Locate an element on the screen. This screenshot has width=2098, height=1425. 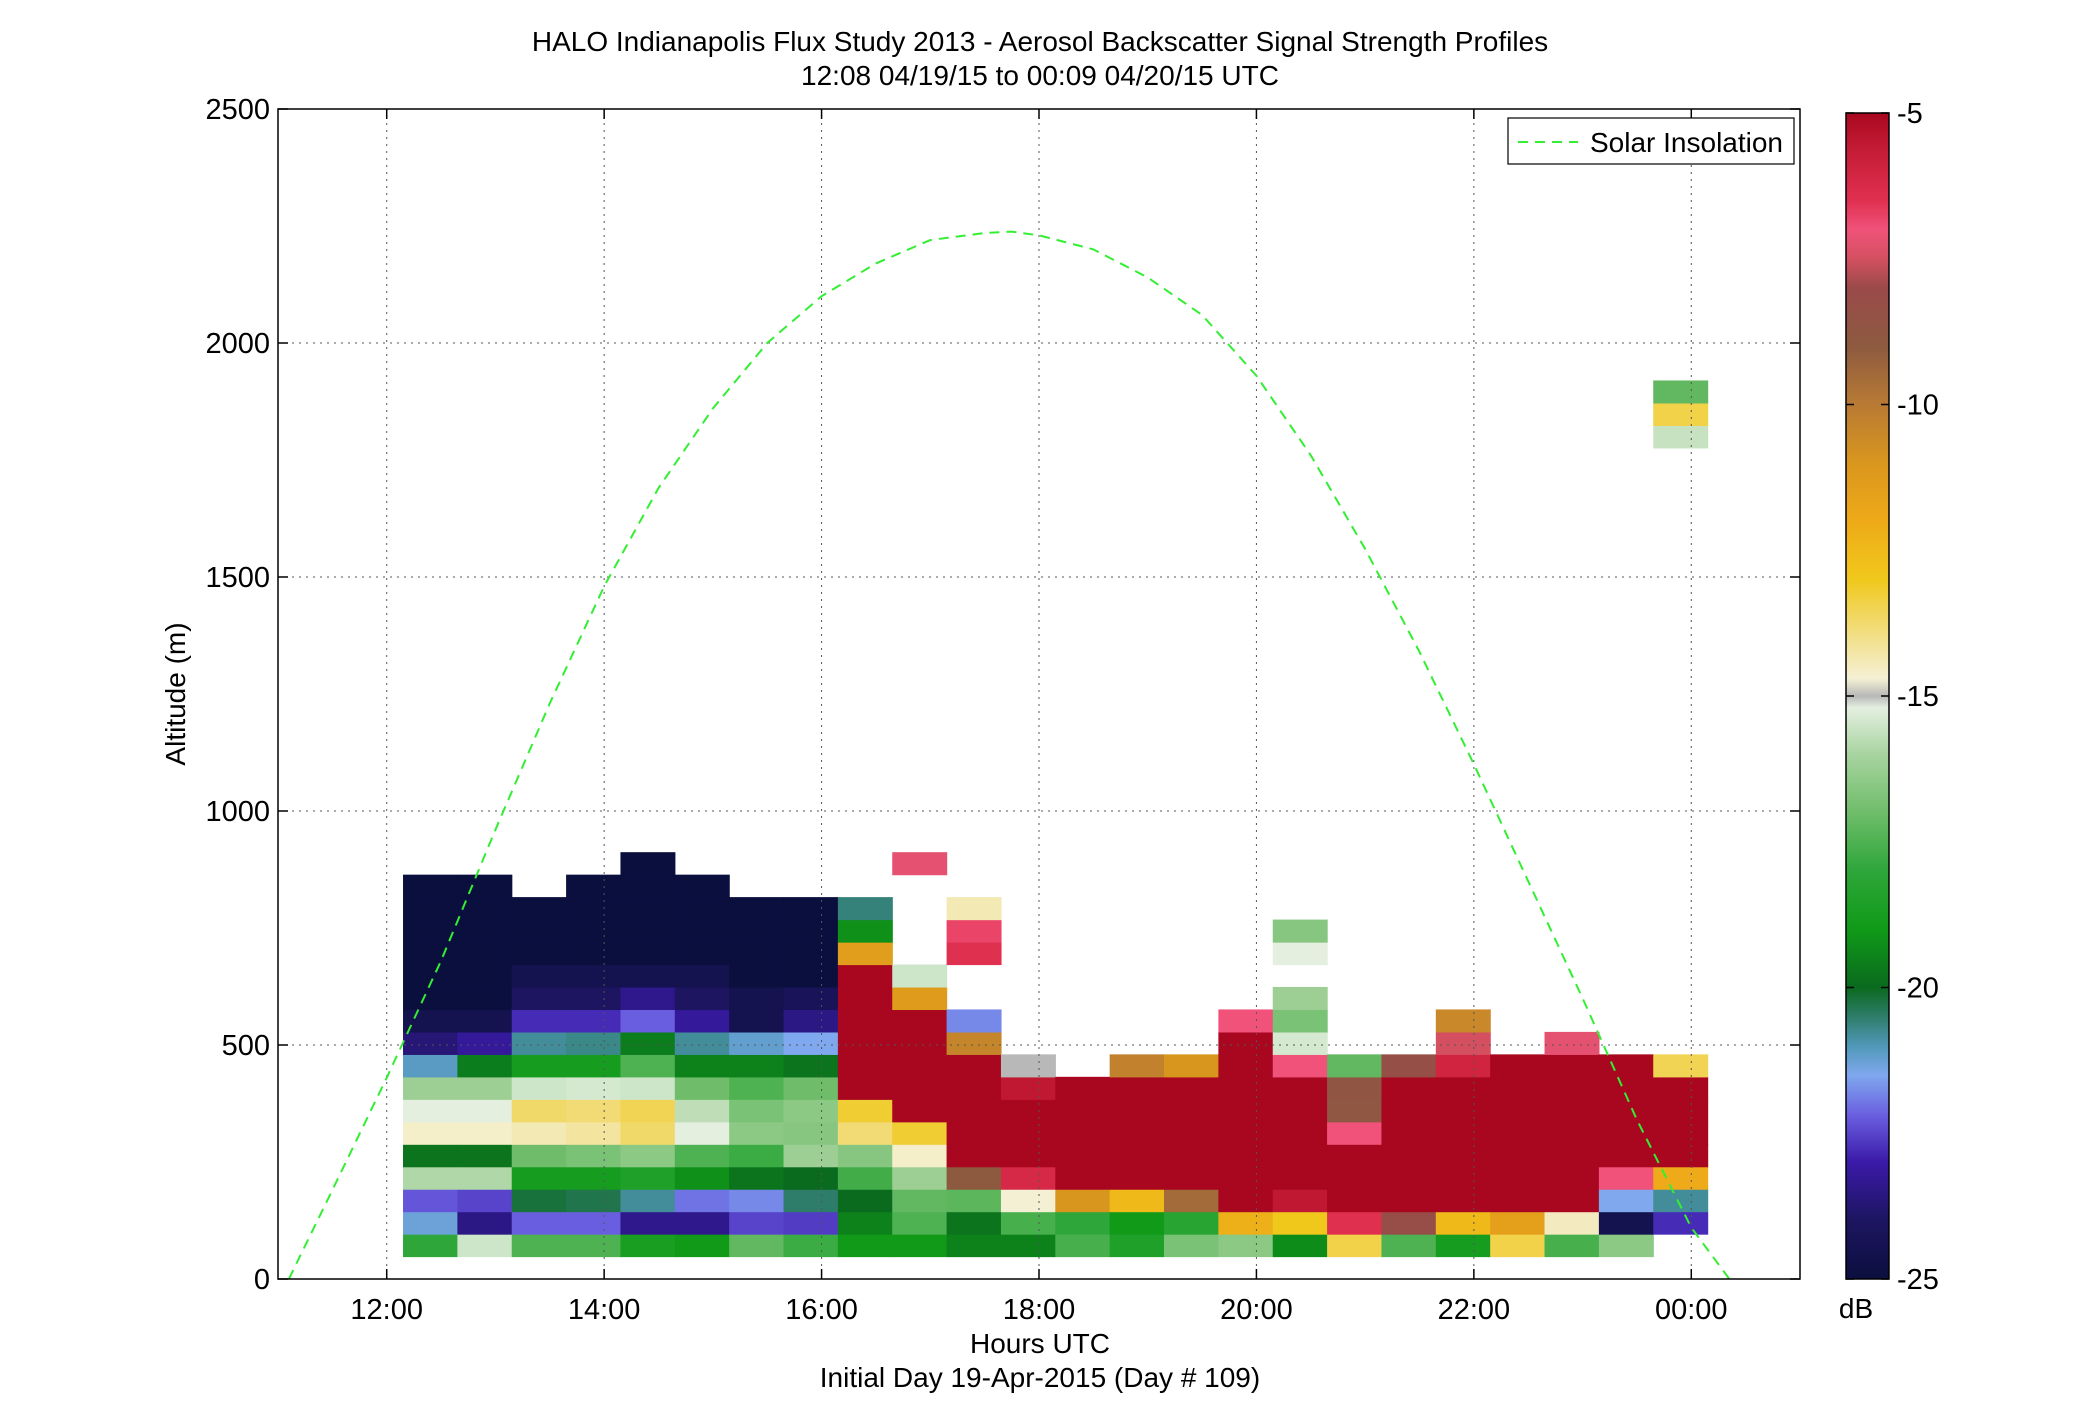
x-tick-label: 12:00 is located at coordinates (386, 1310).